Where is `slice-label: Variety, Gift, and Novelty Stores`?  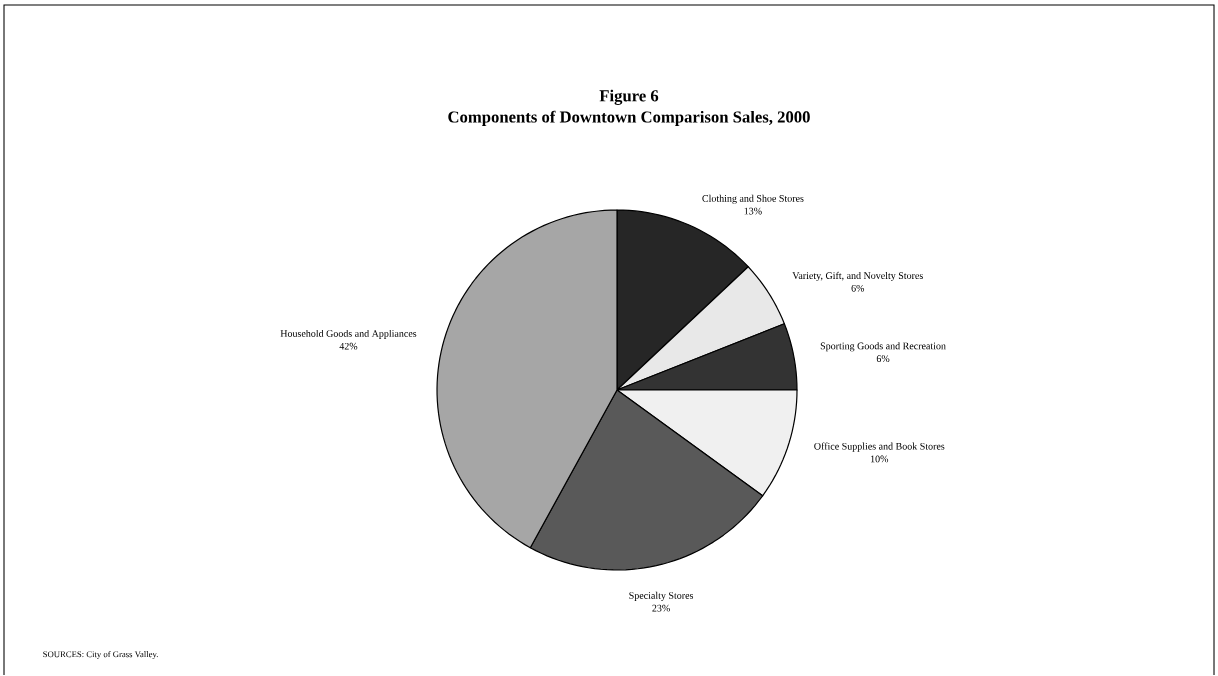 slice-label: Variety, Gift, and Novelty Stores is located at coordinates (857, 277).